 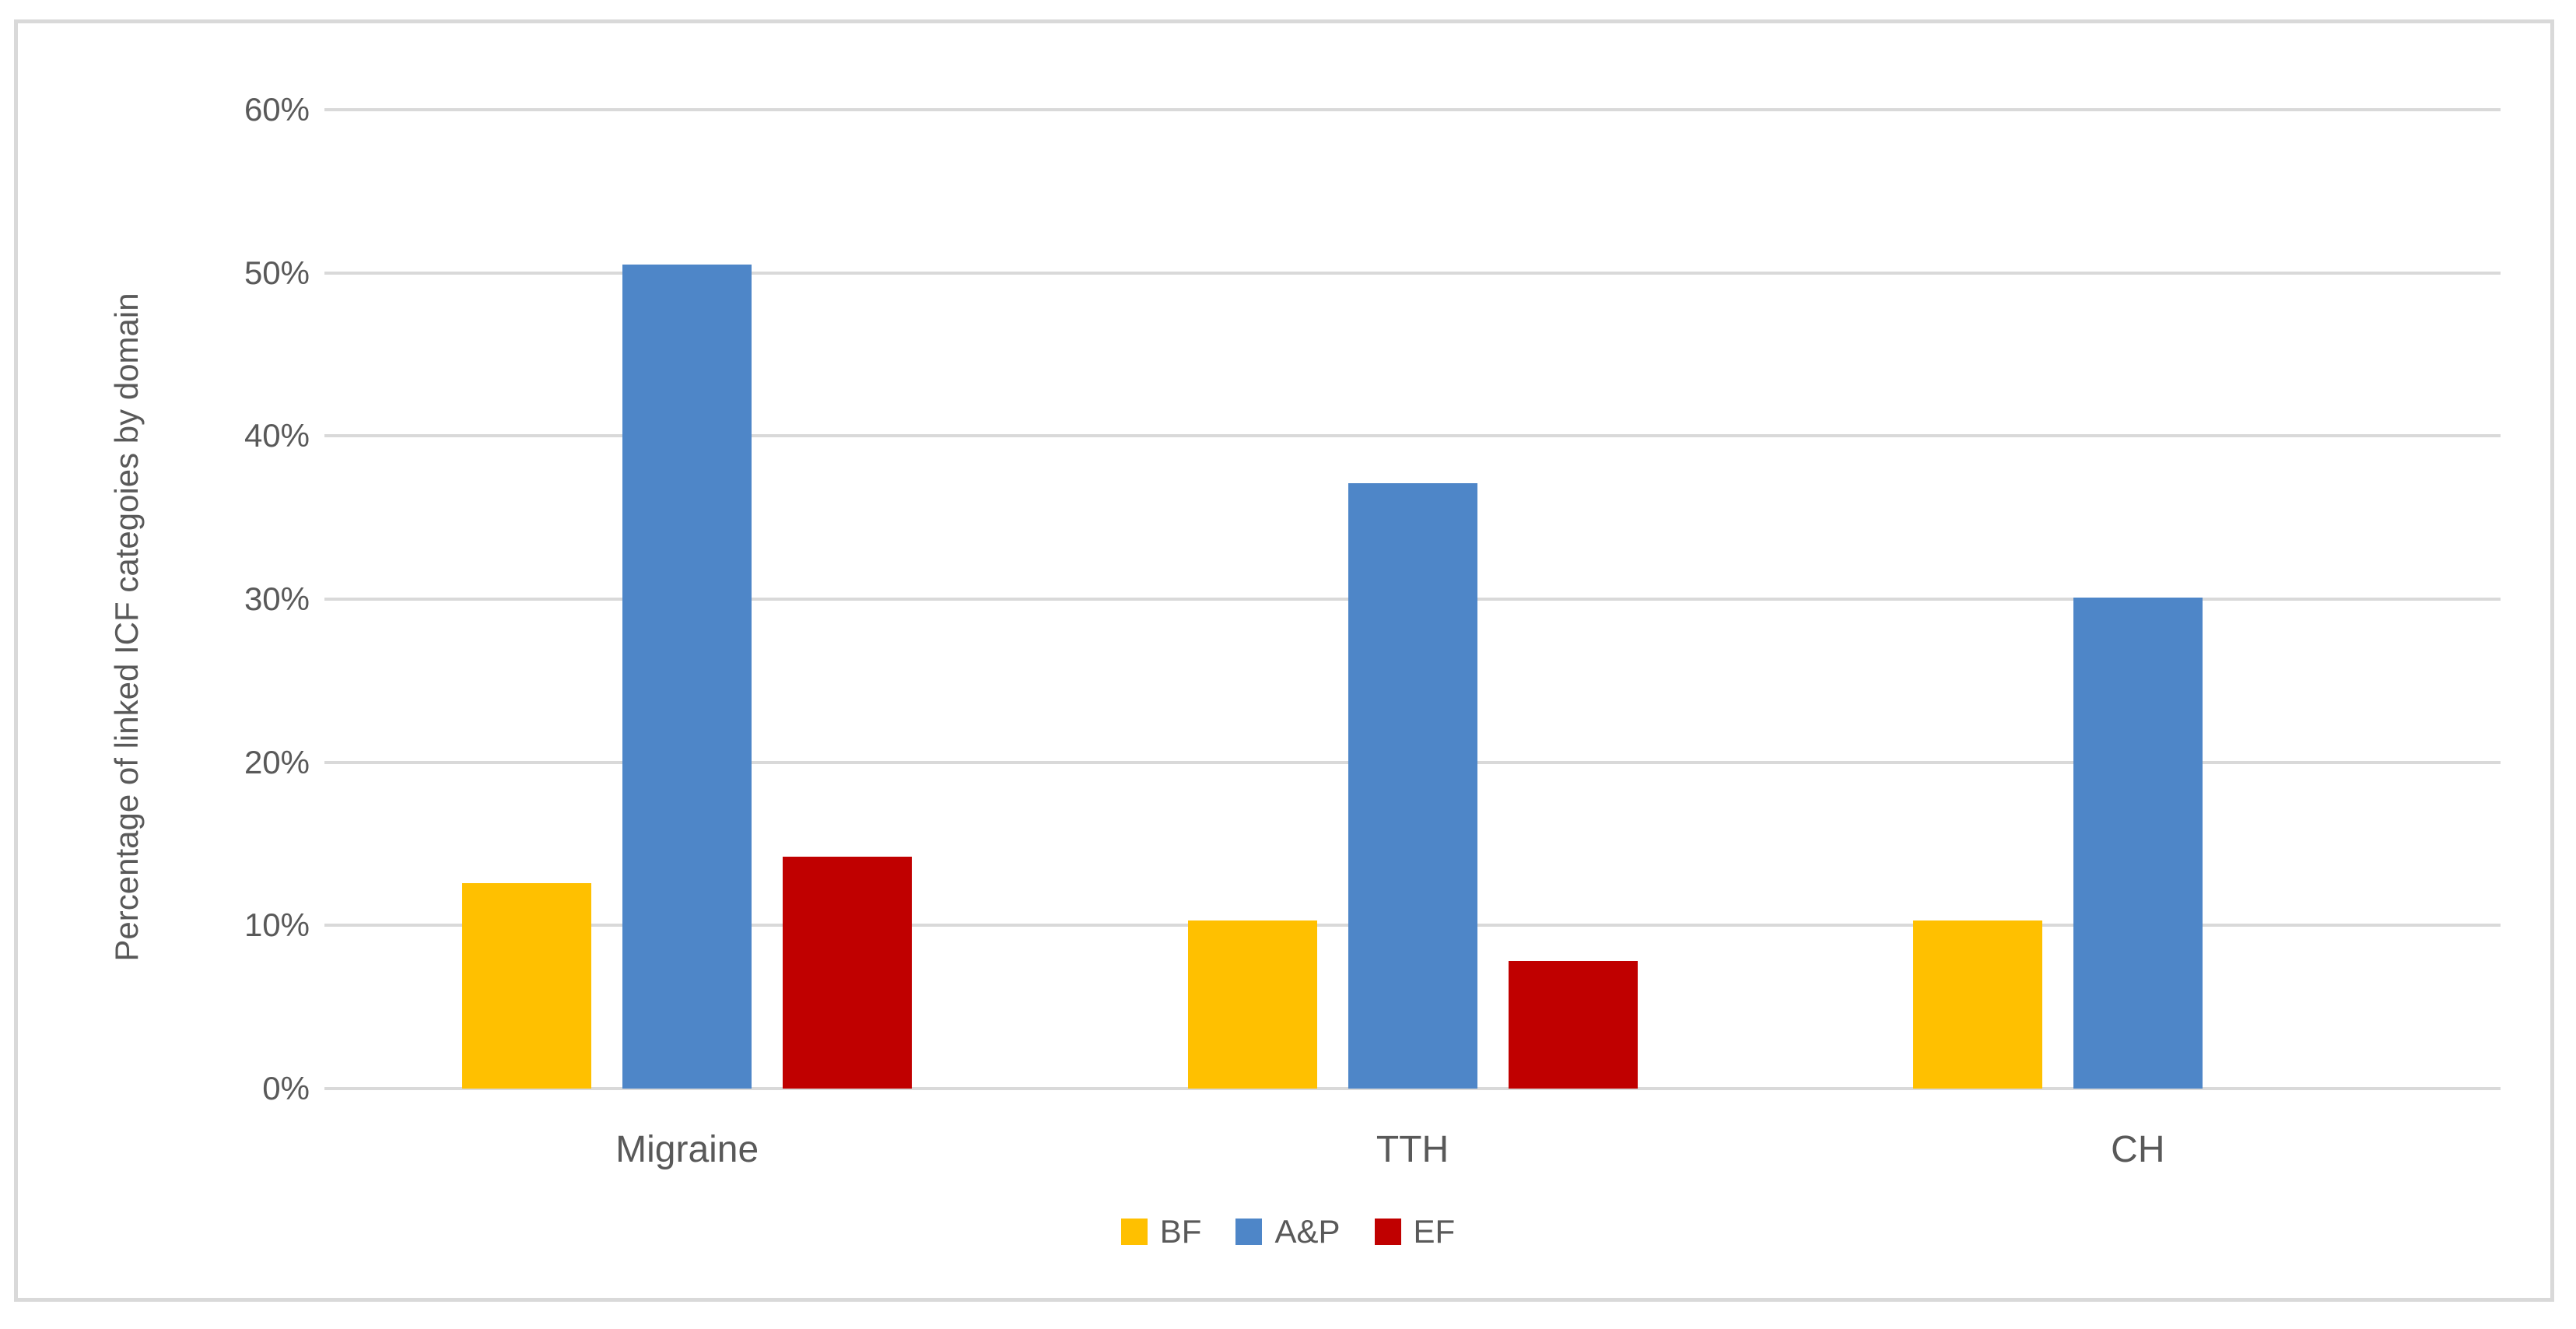 I want to click on y-tick-label: 20%, so click(x=277, y=761).